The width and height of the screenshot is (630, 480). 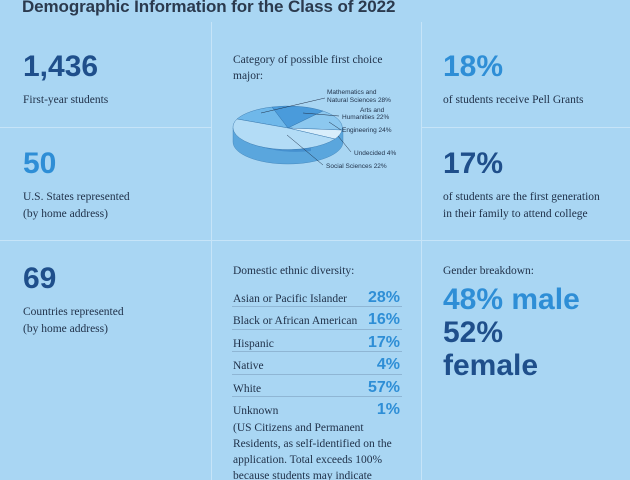 What do you see at coordinates (76, 197) in the screenshot?
I see `stat-label-line: U.S. States represented` at bounding box center [76, 197].